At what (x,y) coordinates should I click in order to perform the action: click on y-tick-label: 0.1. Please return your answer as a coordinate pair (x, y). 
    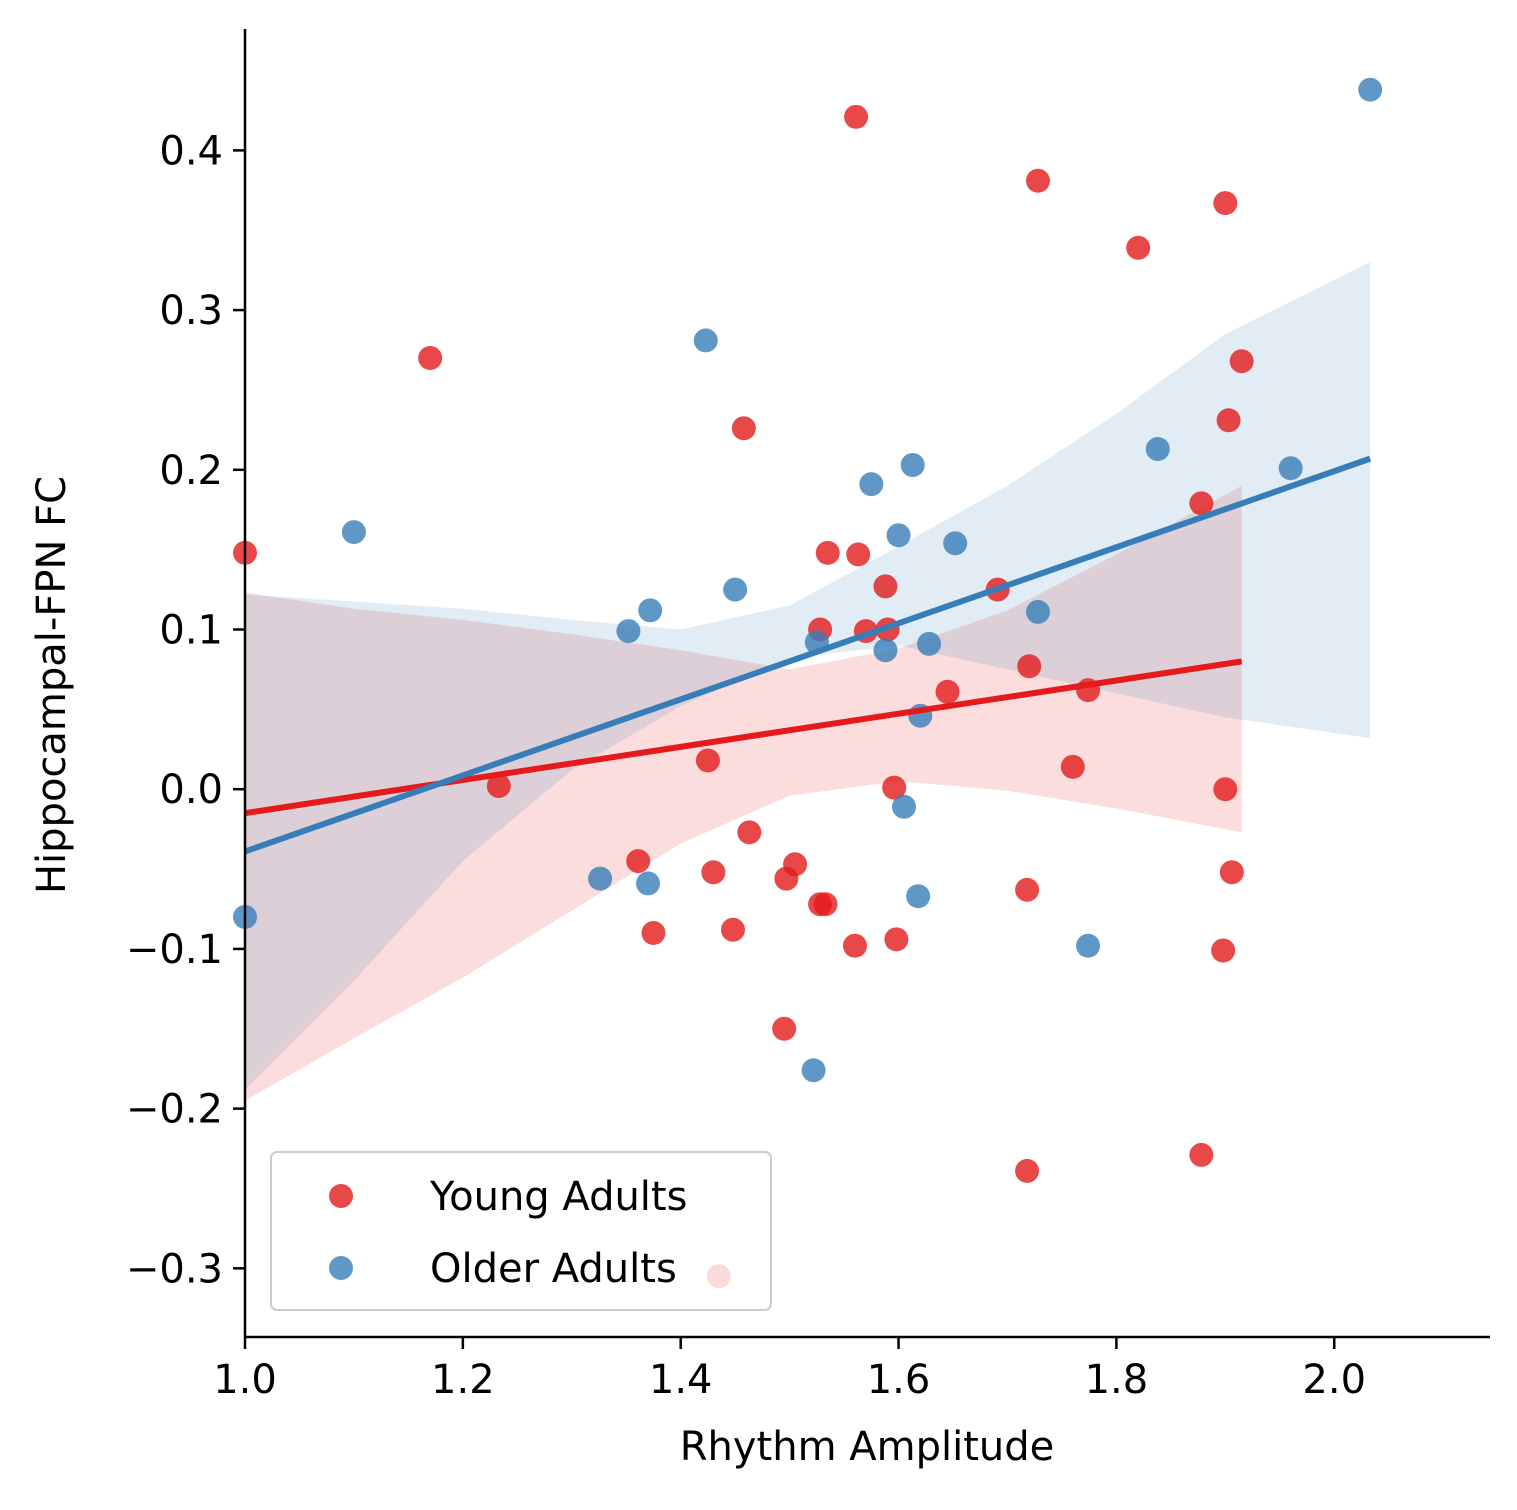
    Looking at the image, I should click on (191, 630).